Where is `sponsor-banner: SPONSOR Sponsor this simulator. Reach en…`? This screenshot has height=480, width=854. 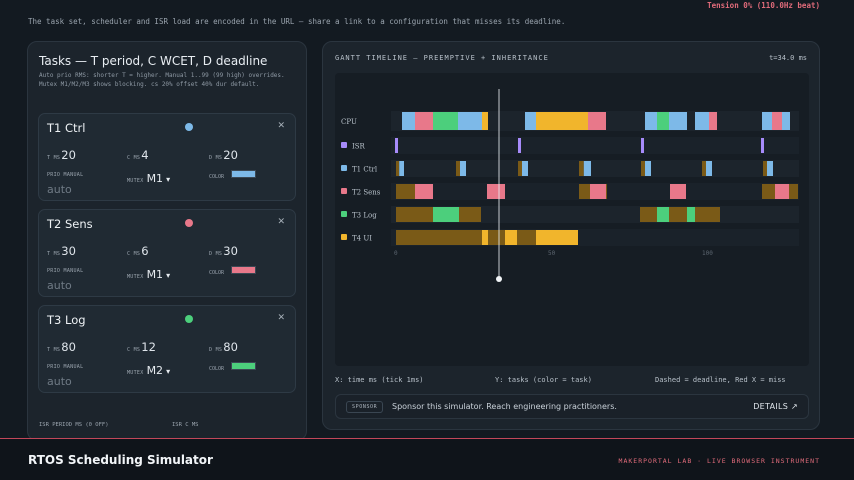 sponsor-banner: SPONSOR Sponsor this simulator. Reach en… is located at coordinates (572, 406).